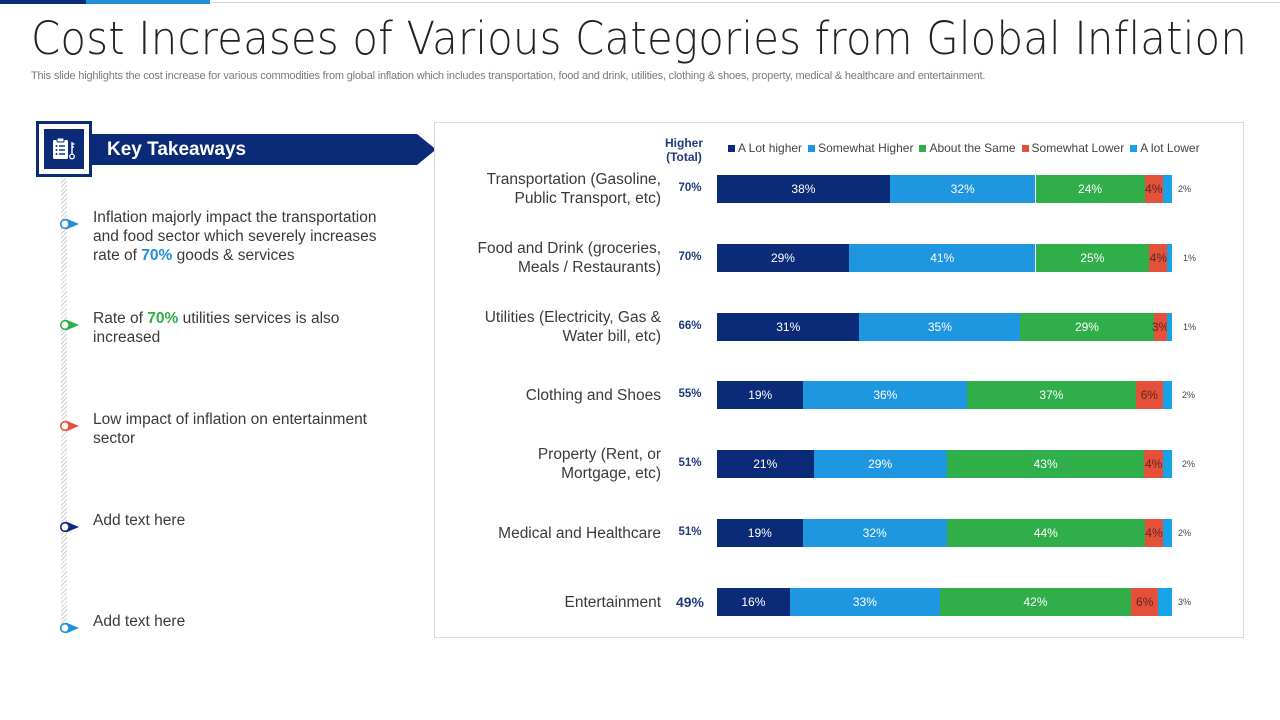 The image size is (1280, 720). I want to click on bar-segment: 35%, so click(940, 327).